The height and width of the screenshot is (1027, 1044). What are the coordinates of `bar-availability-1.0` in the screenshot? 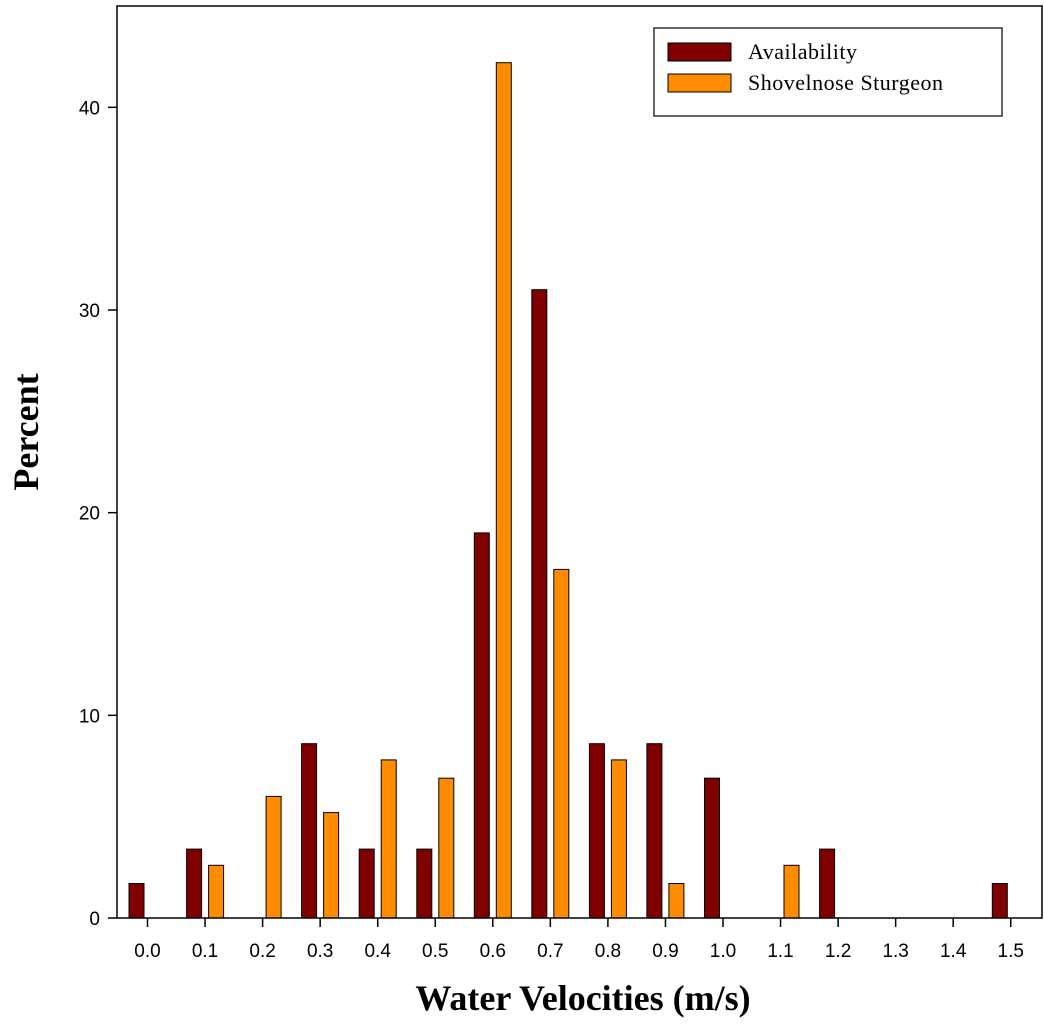 It's located at (712, 848).